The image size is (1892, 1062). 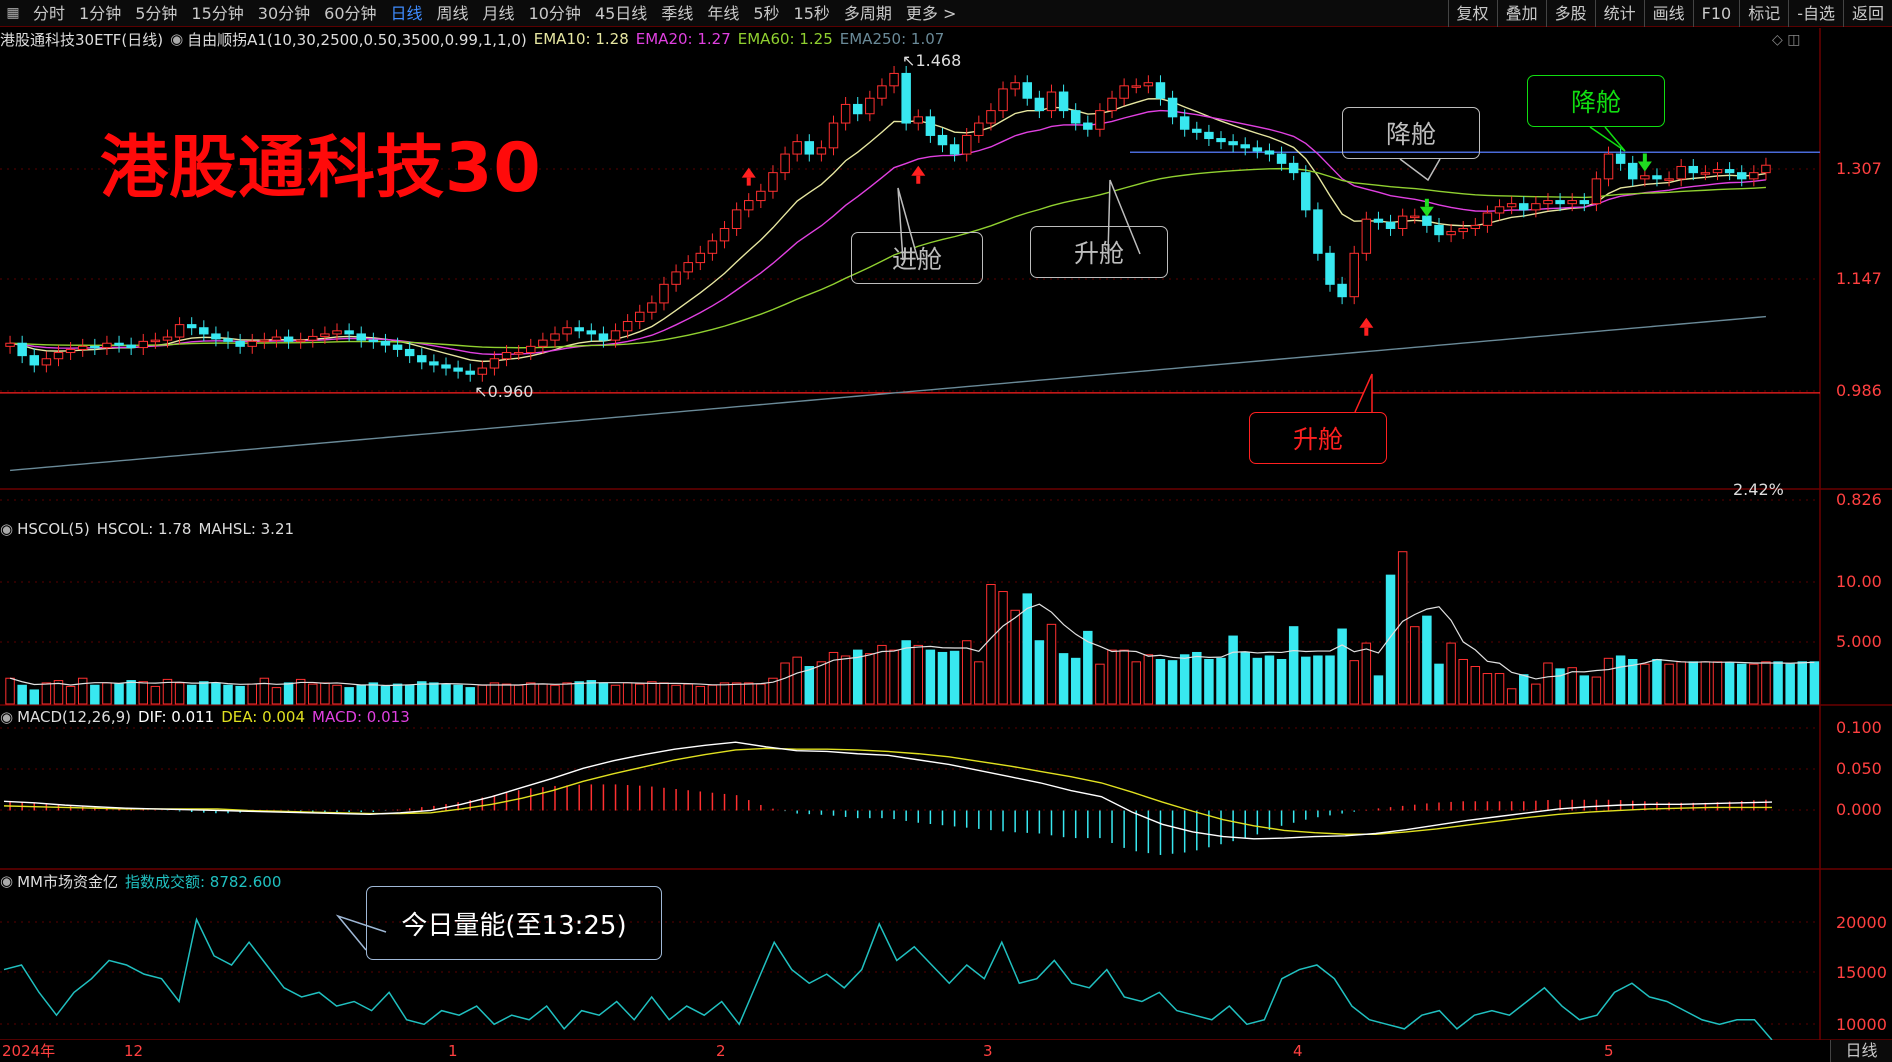 I want to click on macd-settings-icon: ◉, so click(x=7, y=717).